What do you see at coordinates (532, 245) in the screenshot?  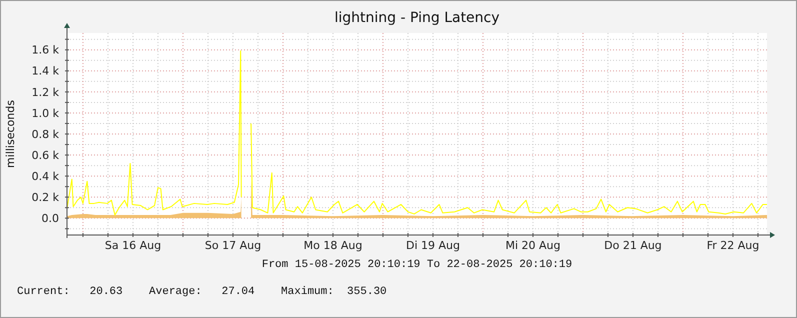 I see `x-tick-label: Mi 20 Aug` at bounding box center [532, 245].